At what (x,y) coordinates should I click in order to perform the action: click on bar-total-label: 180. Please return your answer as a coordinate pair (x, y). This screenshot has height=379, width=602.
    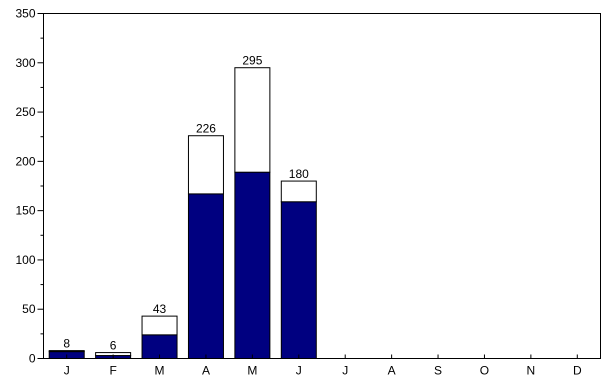
    Looking at the image, I should click on (299, 174).